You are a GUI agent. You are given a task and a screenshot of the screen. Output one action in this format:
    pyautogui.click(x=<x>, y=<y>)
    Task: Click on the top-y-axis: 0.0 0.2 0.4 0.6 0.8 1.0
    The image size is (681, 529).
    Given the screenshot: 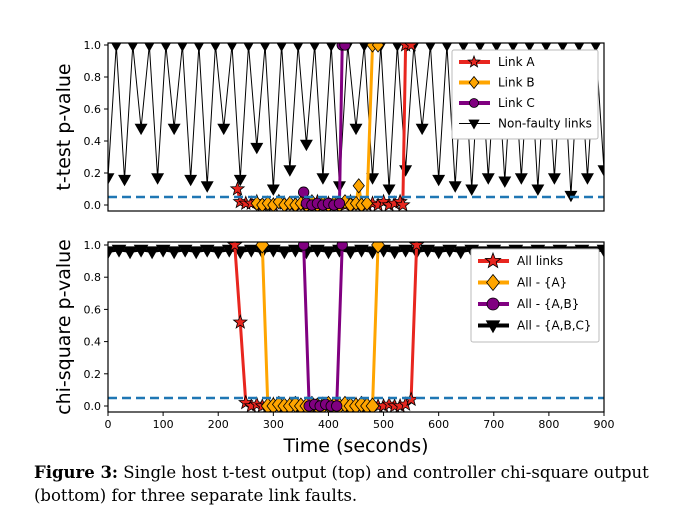 What is the action you would take?
    pyautogui.click(x=96, y=125)
    